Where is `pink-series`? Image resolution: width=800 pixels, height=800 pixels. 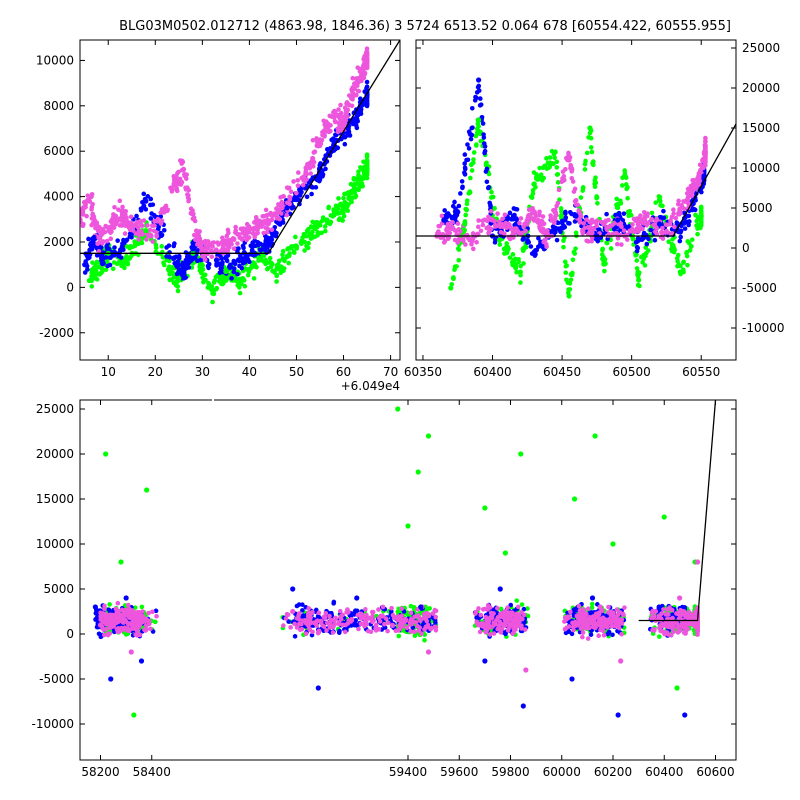
pink-series is located at coordinates (225, 156).